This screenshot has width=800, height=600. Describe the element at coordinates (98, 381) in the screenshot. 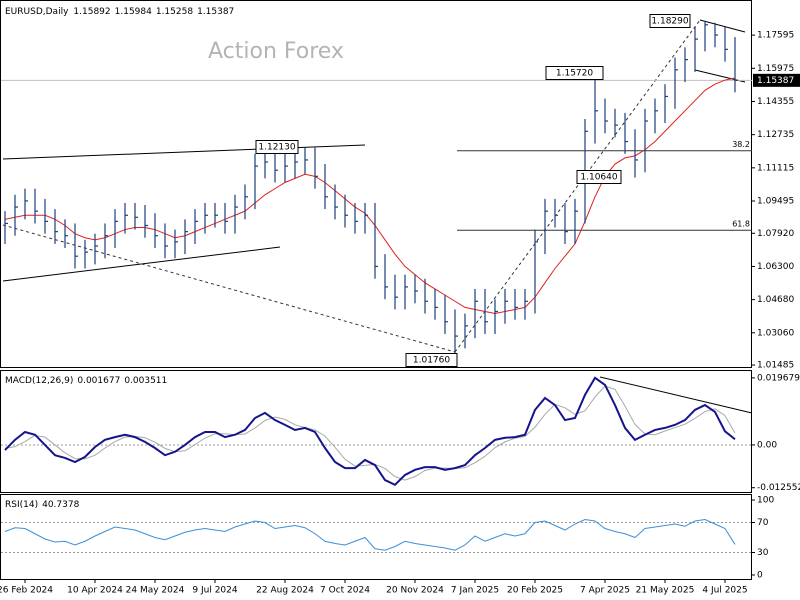

I see `macd-value: 0.001677` at that location.